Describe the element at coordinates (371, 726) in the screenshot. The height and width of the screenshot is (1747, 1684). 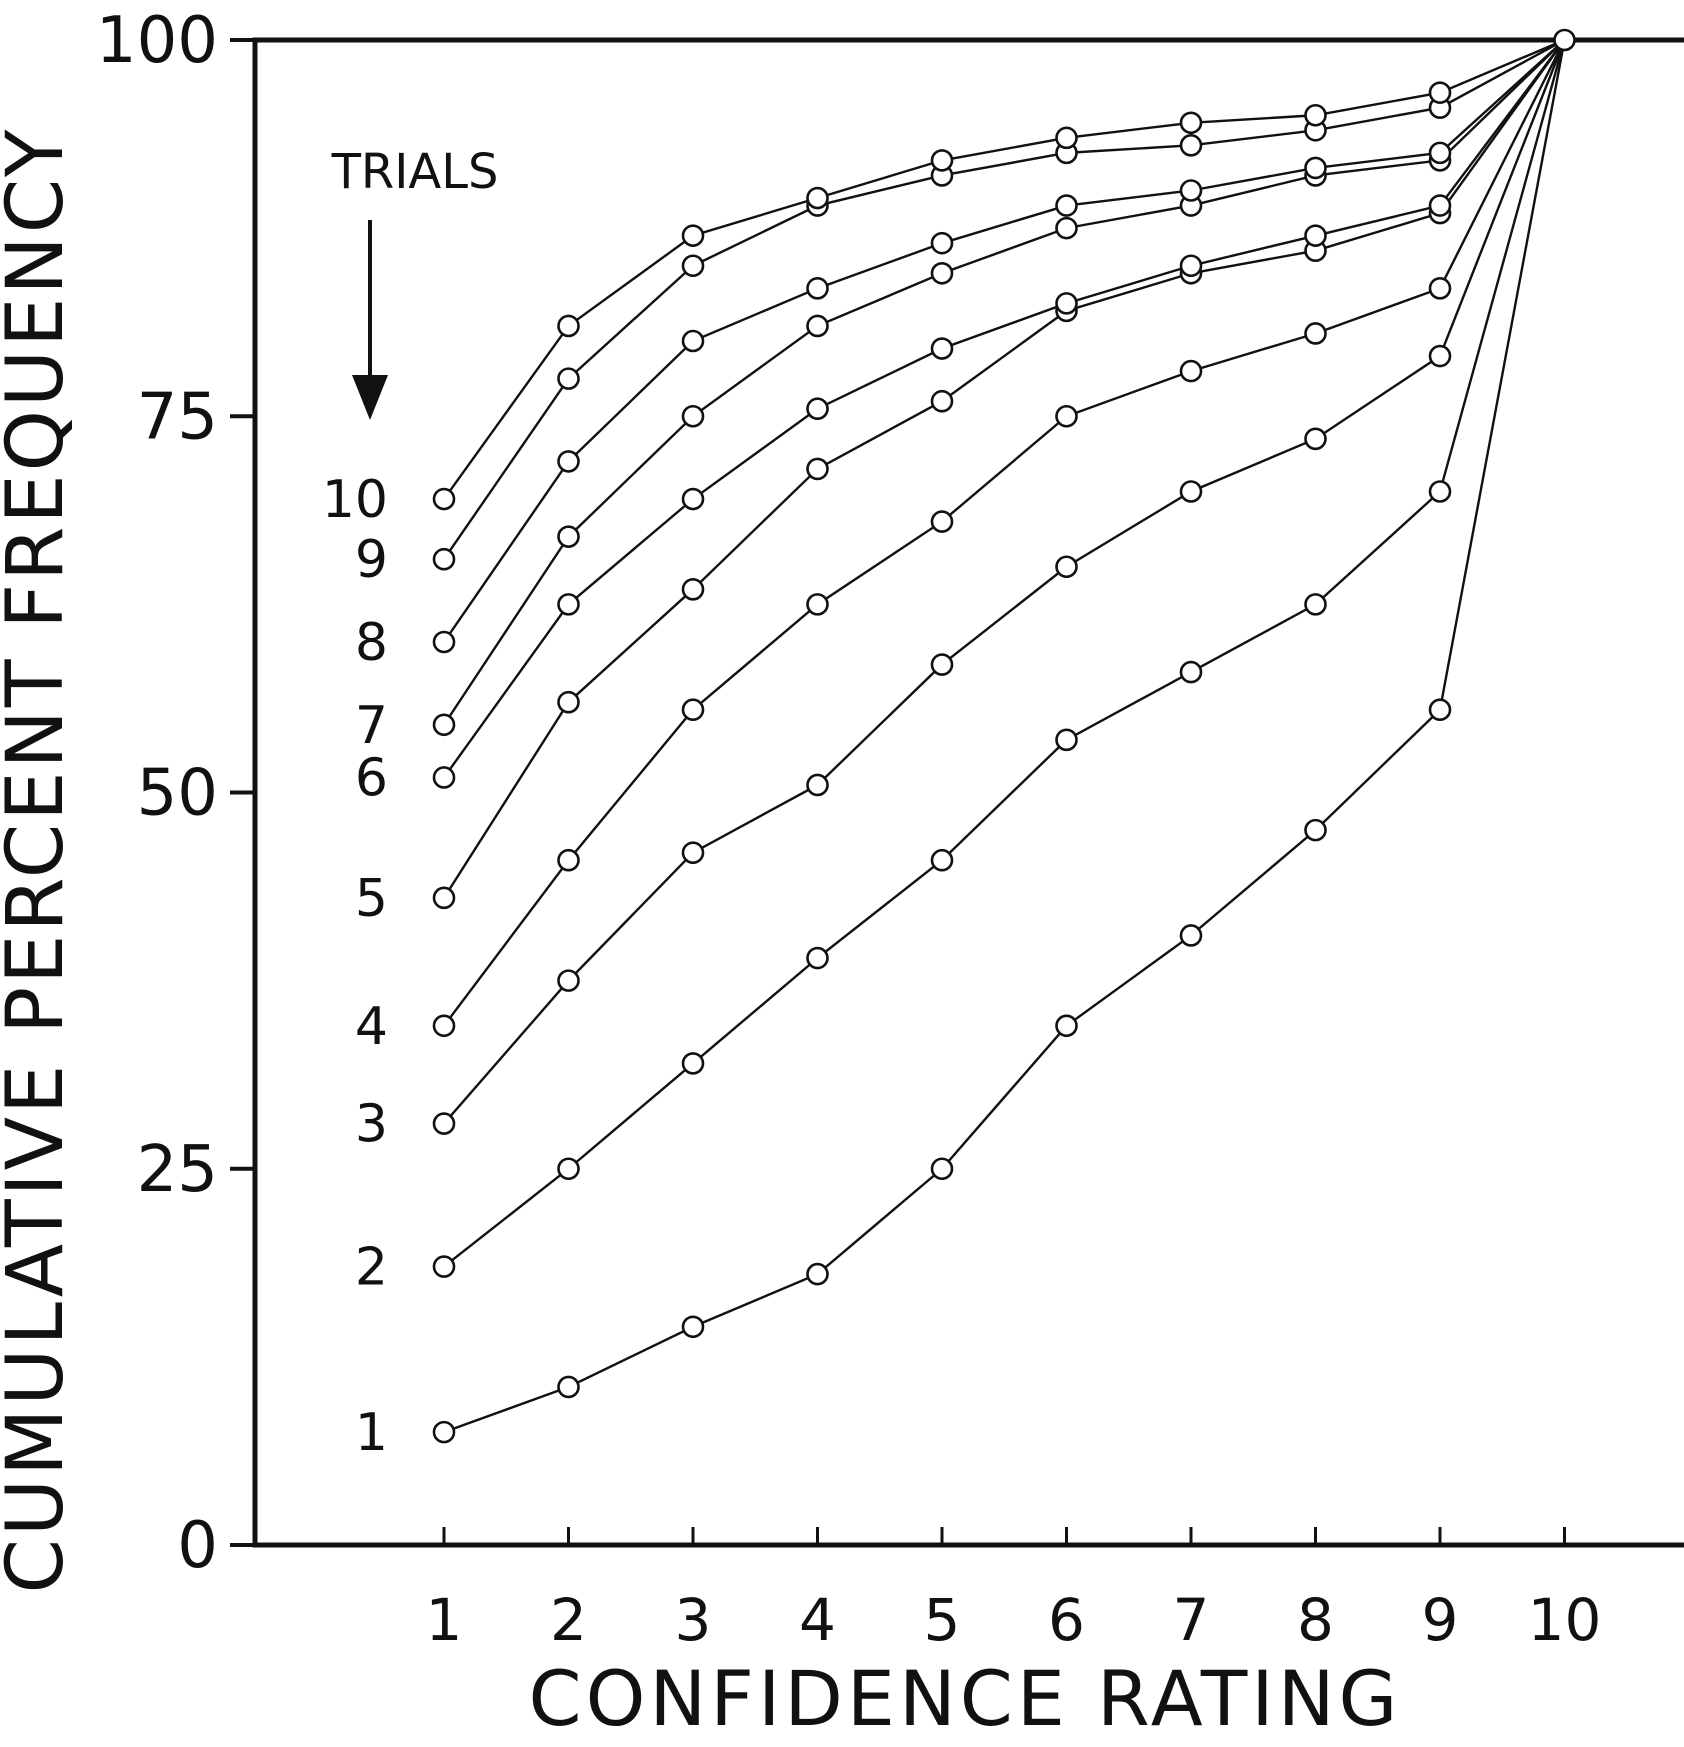
I see `series-label: 7` at that location.